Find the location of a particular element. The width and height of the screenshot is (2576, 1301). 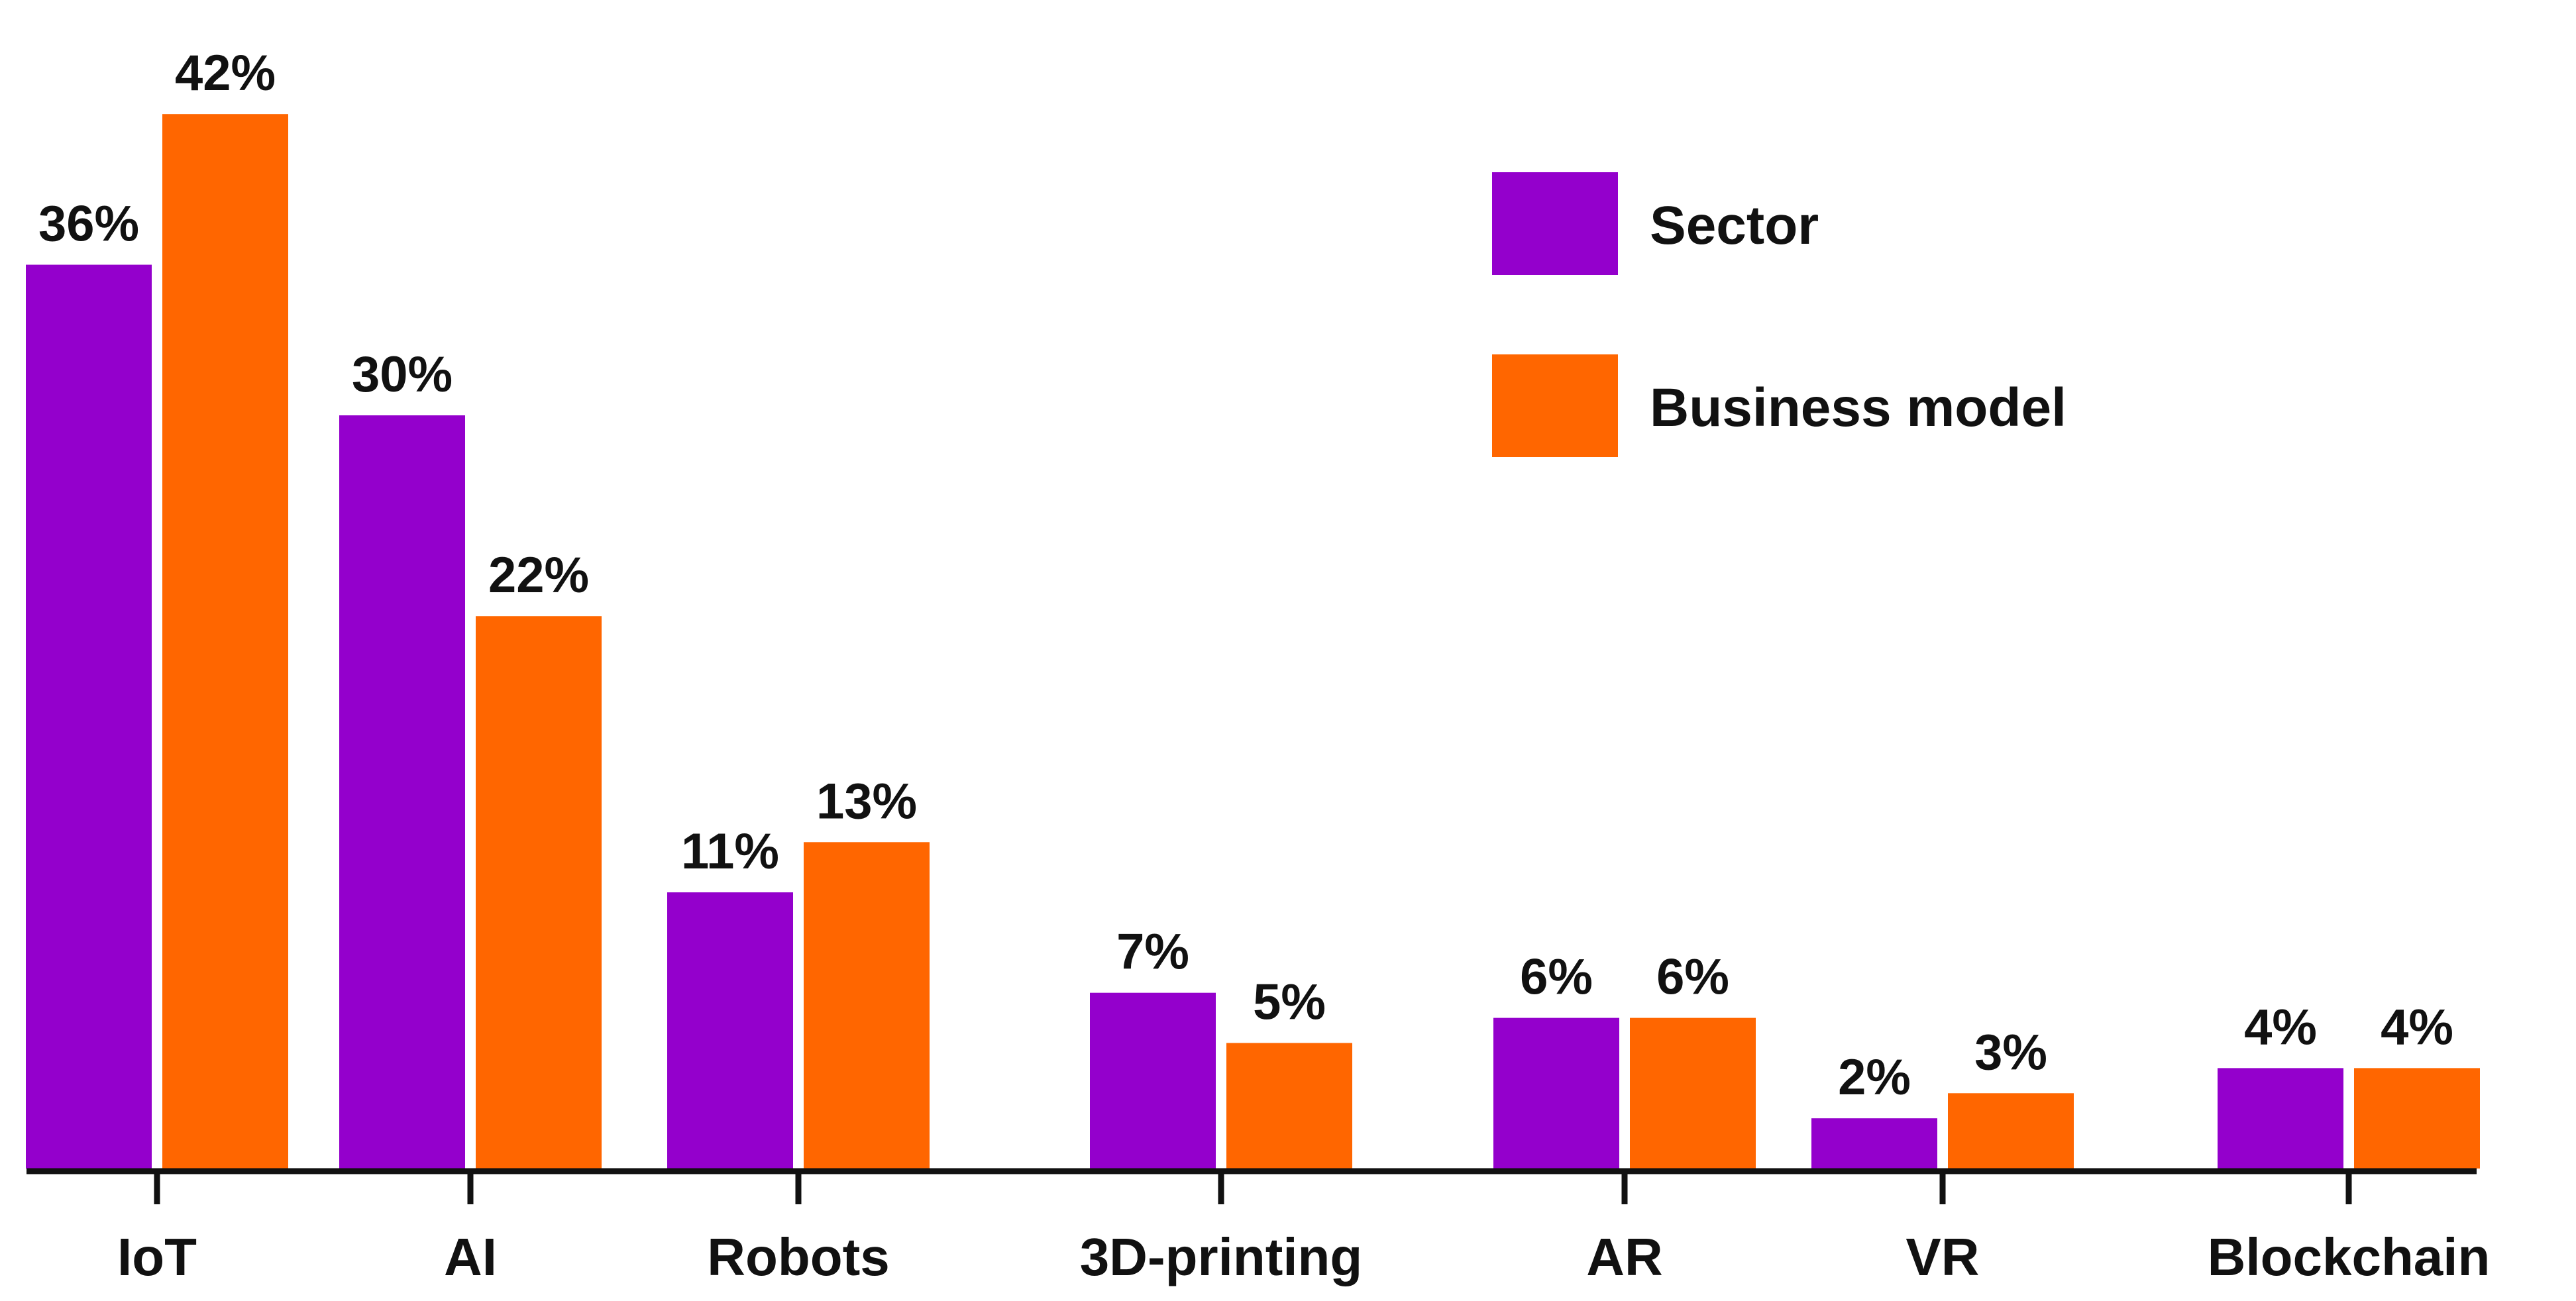

bar-sector-ai is located at coordinates (402, 792).